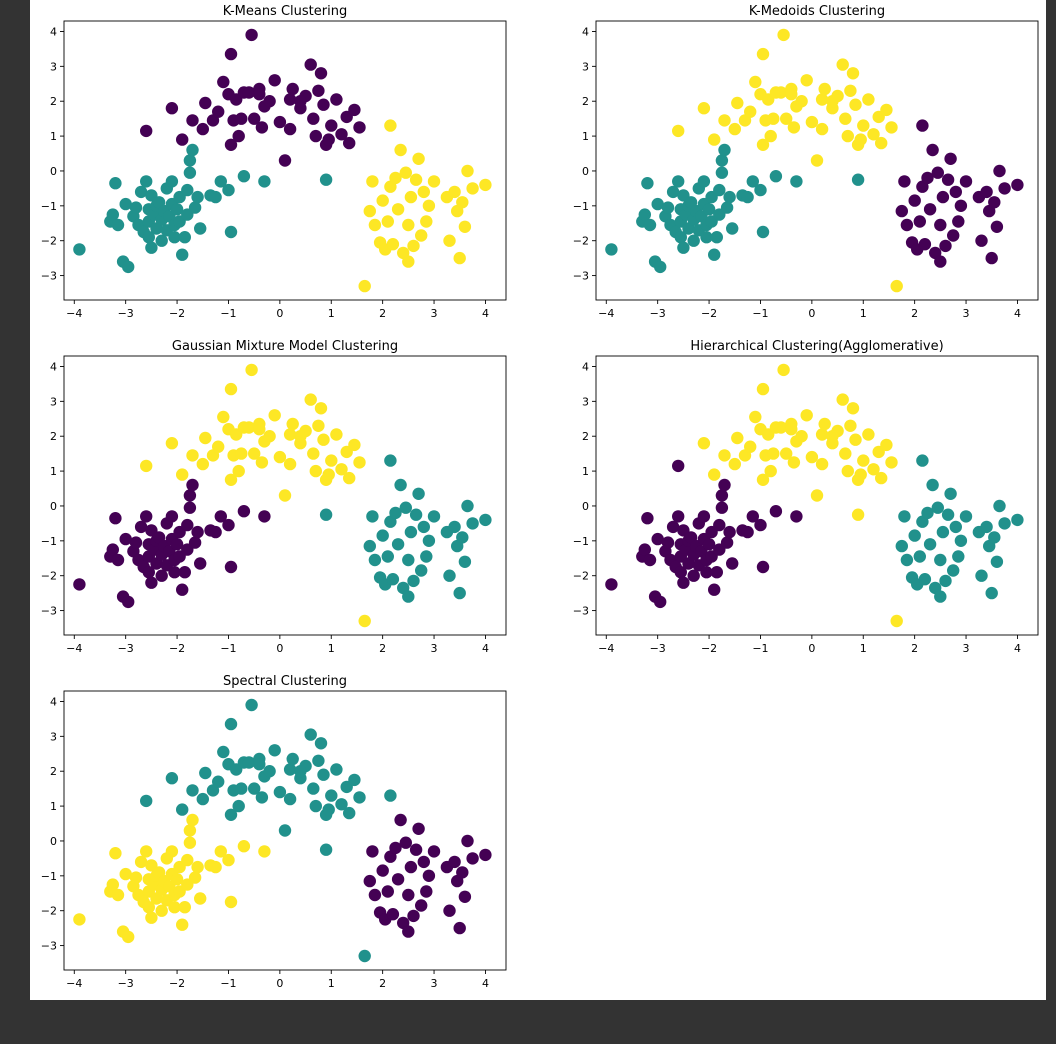 Image resolution: width=1056 pixels, height=1044 pixels. What do you see at coordinates (228, 983) in the screenshot?
I see `x-tick-label: −1` at bounding box center [228, 983].